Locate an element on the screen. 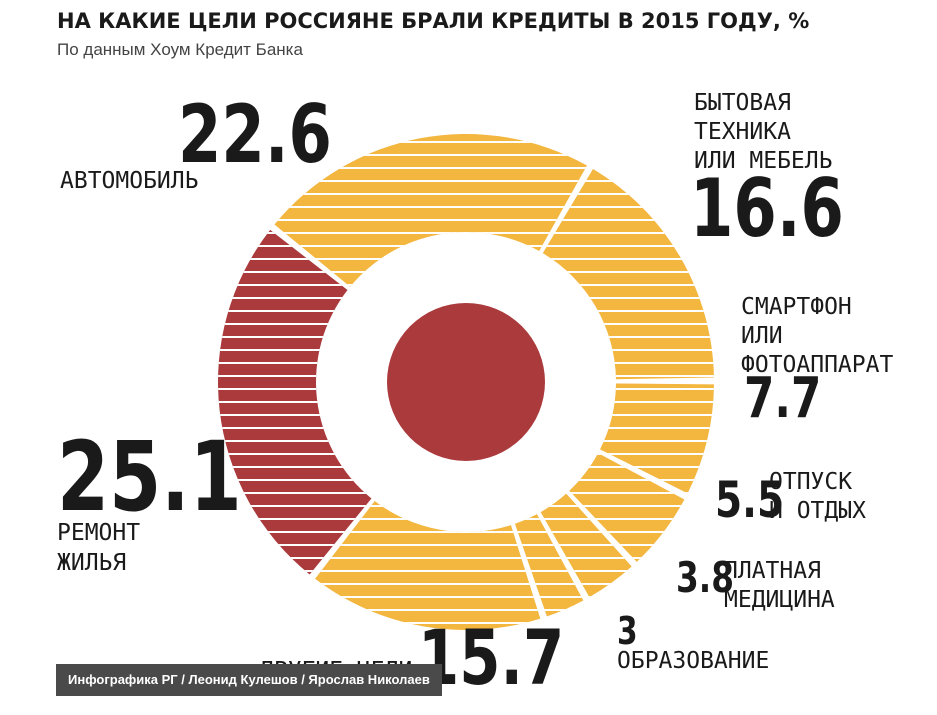  slice-value-label: 3 is located at coordinates (627, 631).